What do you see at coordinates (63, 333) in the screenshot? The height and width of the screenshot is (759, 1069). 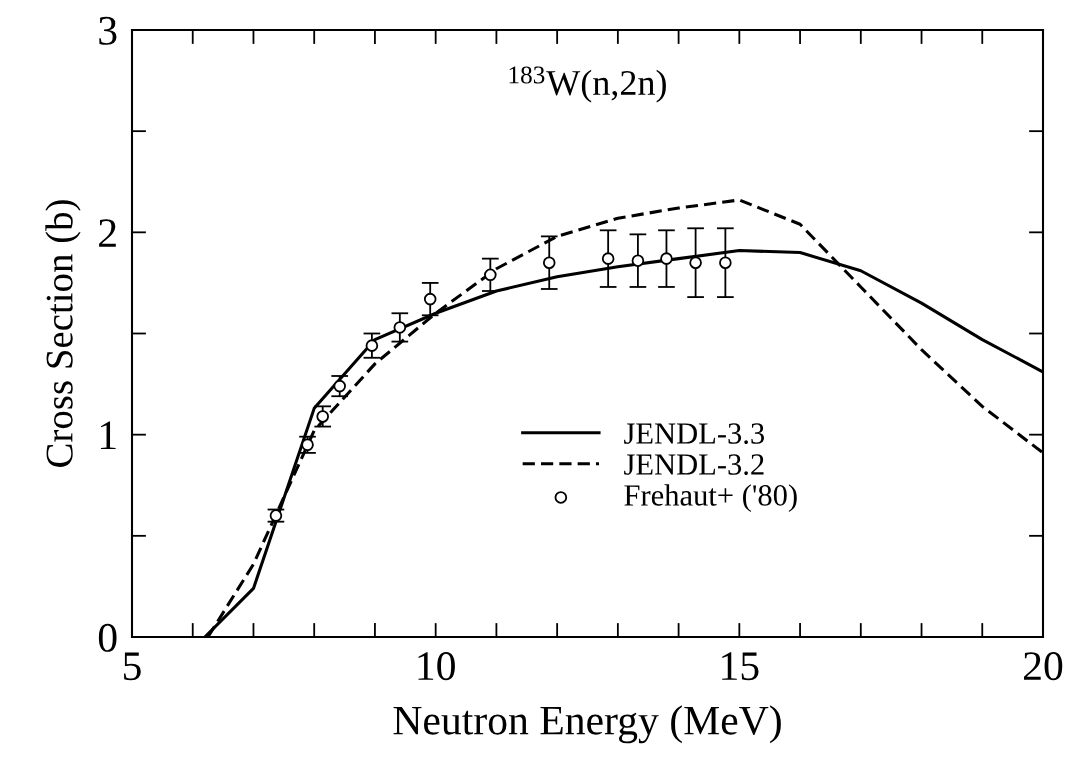 I see `y-axis-title: Cross Section (b)` at bounding box center [63, 333].